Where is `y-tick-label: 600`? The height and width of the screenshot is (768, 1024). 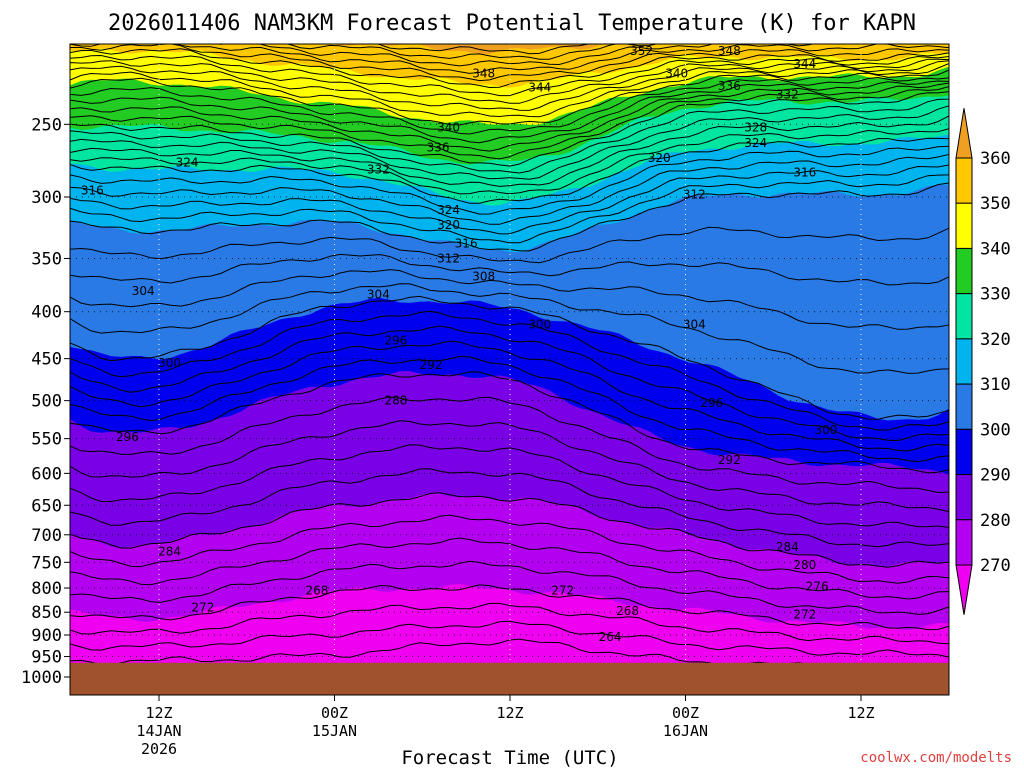
y-tick-label: 600 is located at coordinates (46, 474).